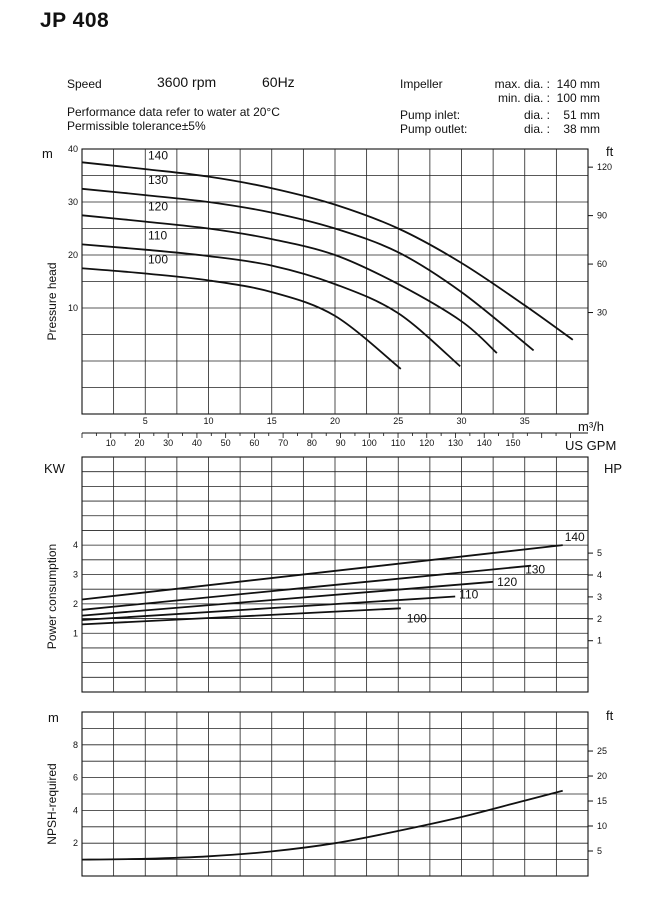 The width and height of the screenshot is (670, 900). I want to click on power-left-unit: KW, so click(55, 468).